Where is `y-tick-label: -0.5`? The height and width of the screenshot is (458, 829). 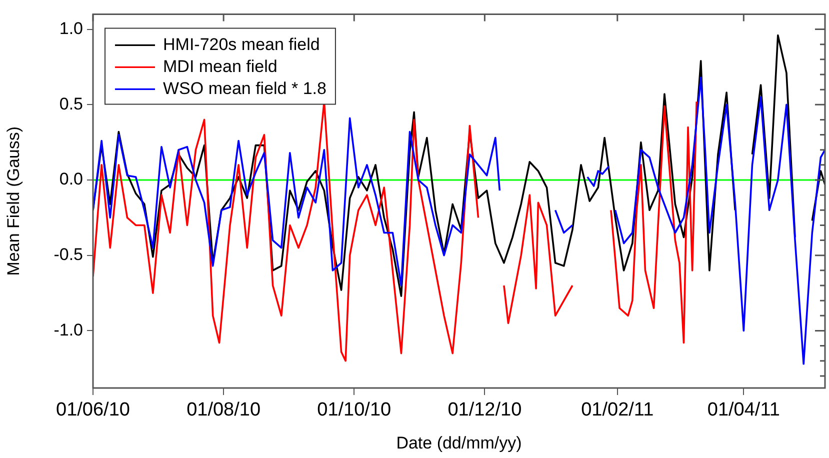
y-tick-label: -0.5 is located at coordinates (68, 254).